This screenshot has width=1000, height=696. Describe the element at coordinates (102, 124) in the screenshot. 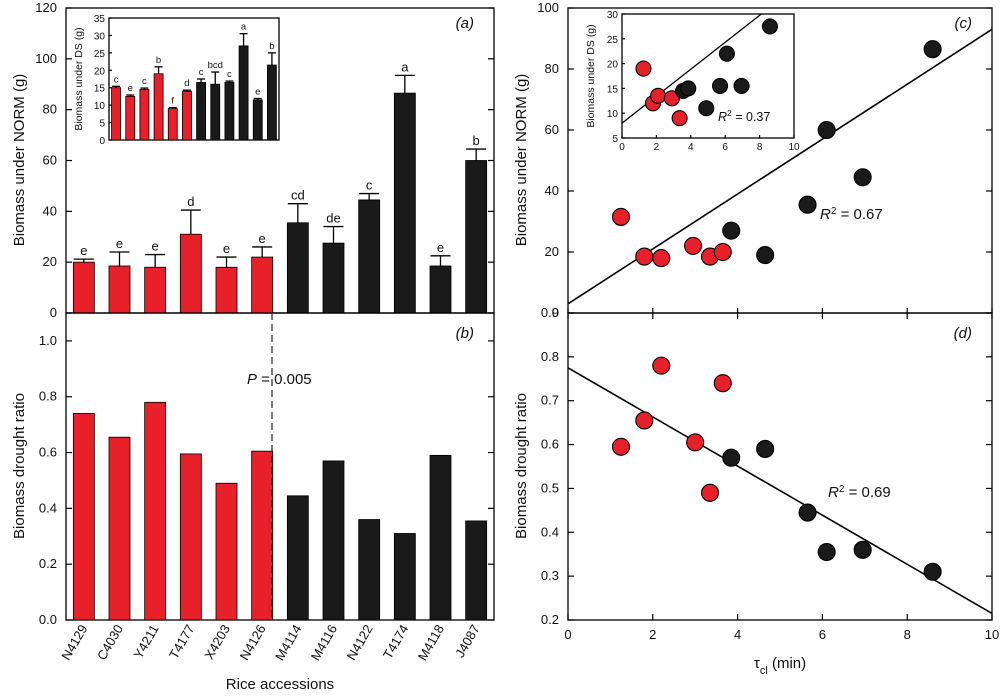

I see `panel-a-inset-ytick-label: 5` at that location.